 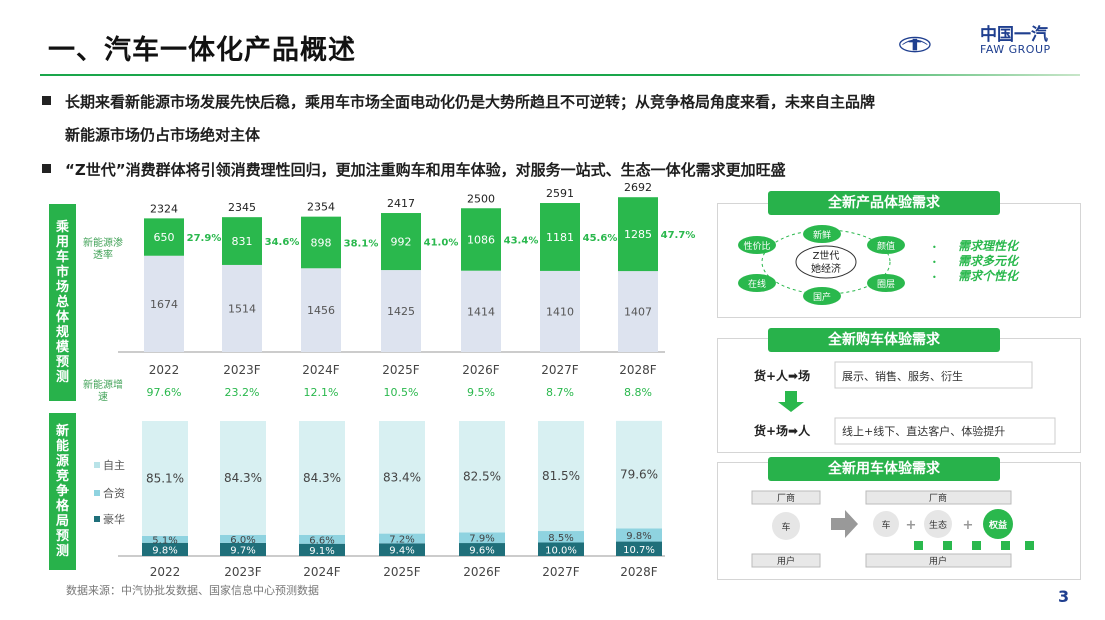 I want to click on tick-competition-2022: 2022, so click(x=165, y=572).